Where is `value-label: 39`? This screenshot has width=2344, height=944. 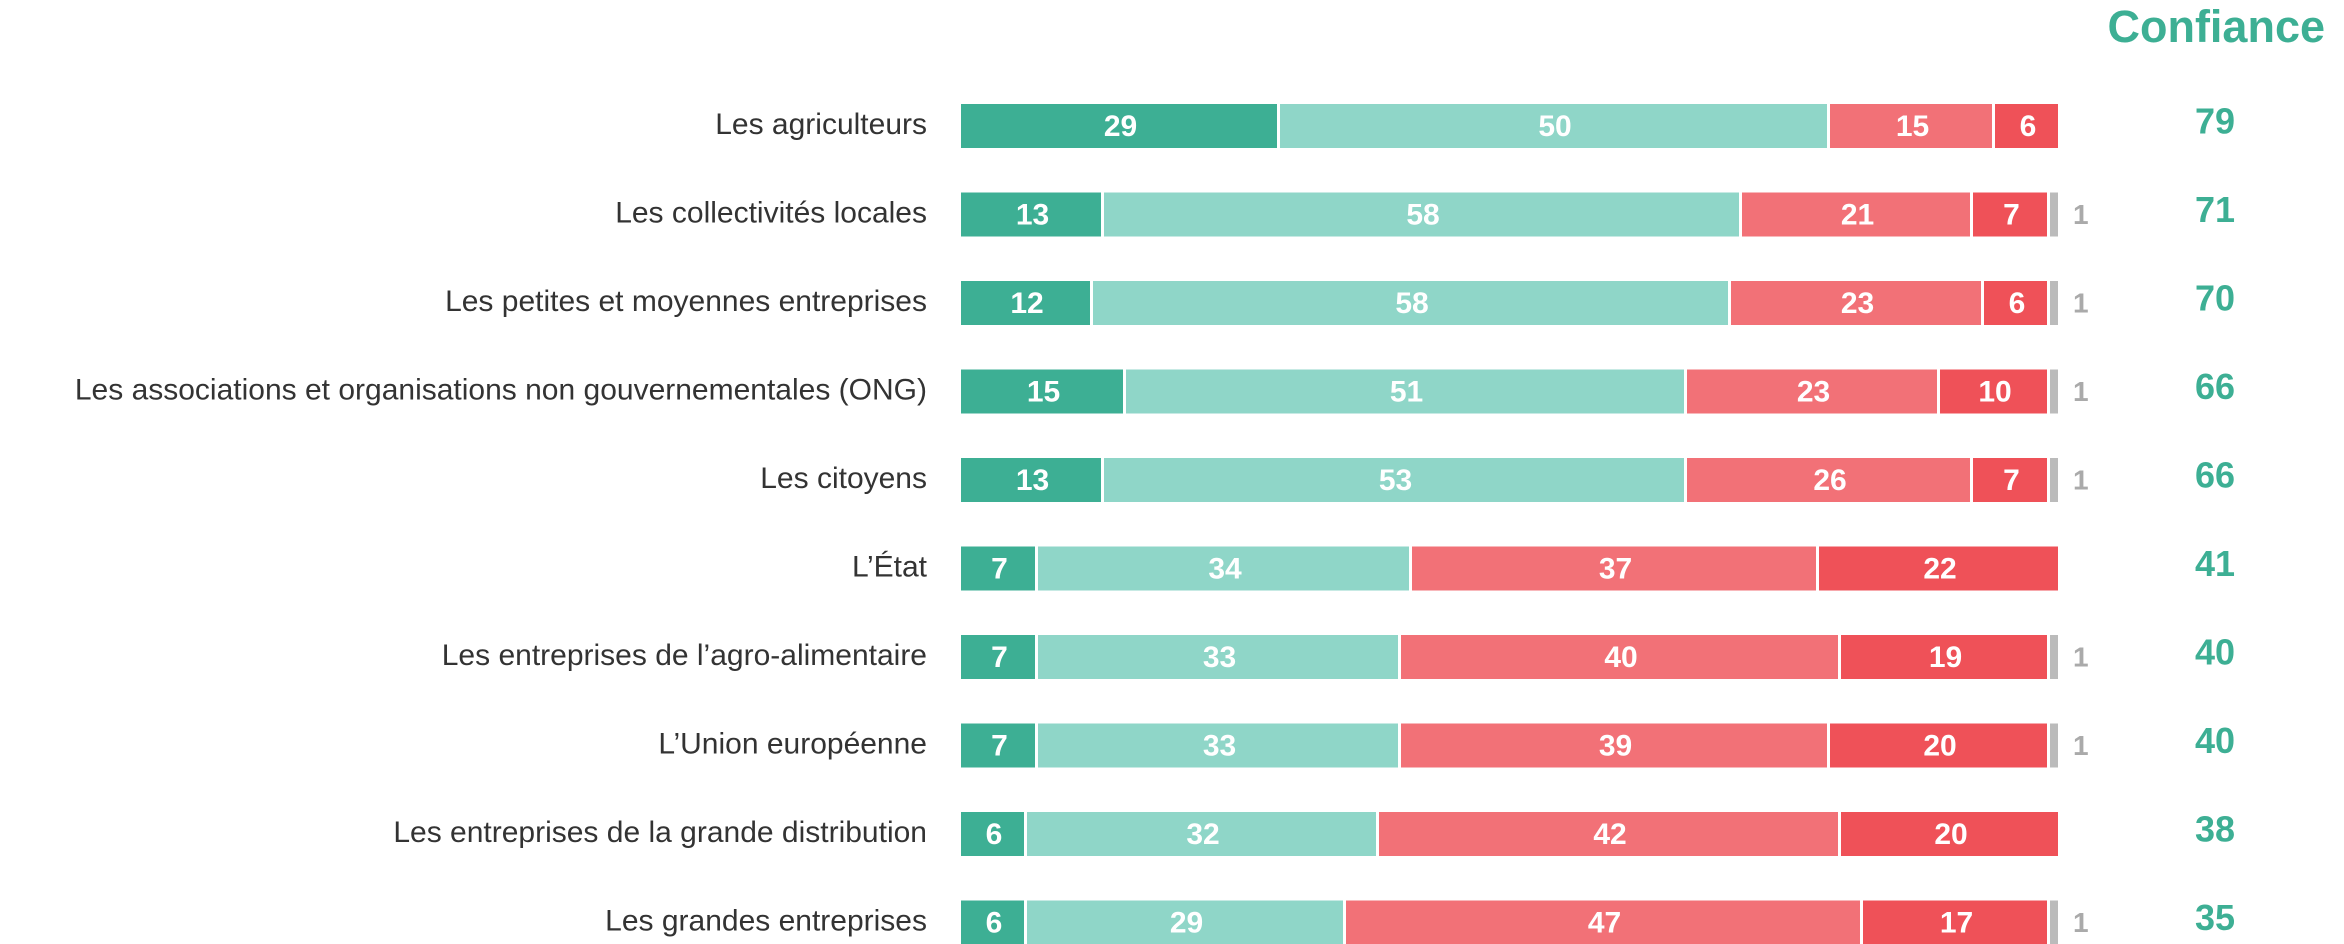
value-label: 39 is located at coordinates (1615, 745).